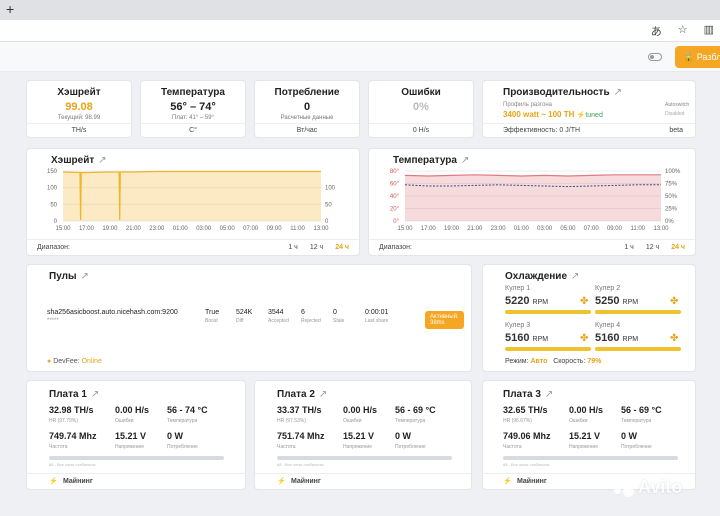  Describe the element at coordinates (431, 160) in the screenshot. I see `temperature-chart-title: Температура ↗` at that location.